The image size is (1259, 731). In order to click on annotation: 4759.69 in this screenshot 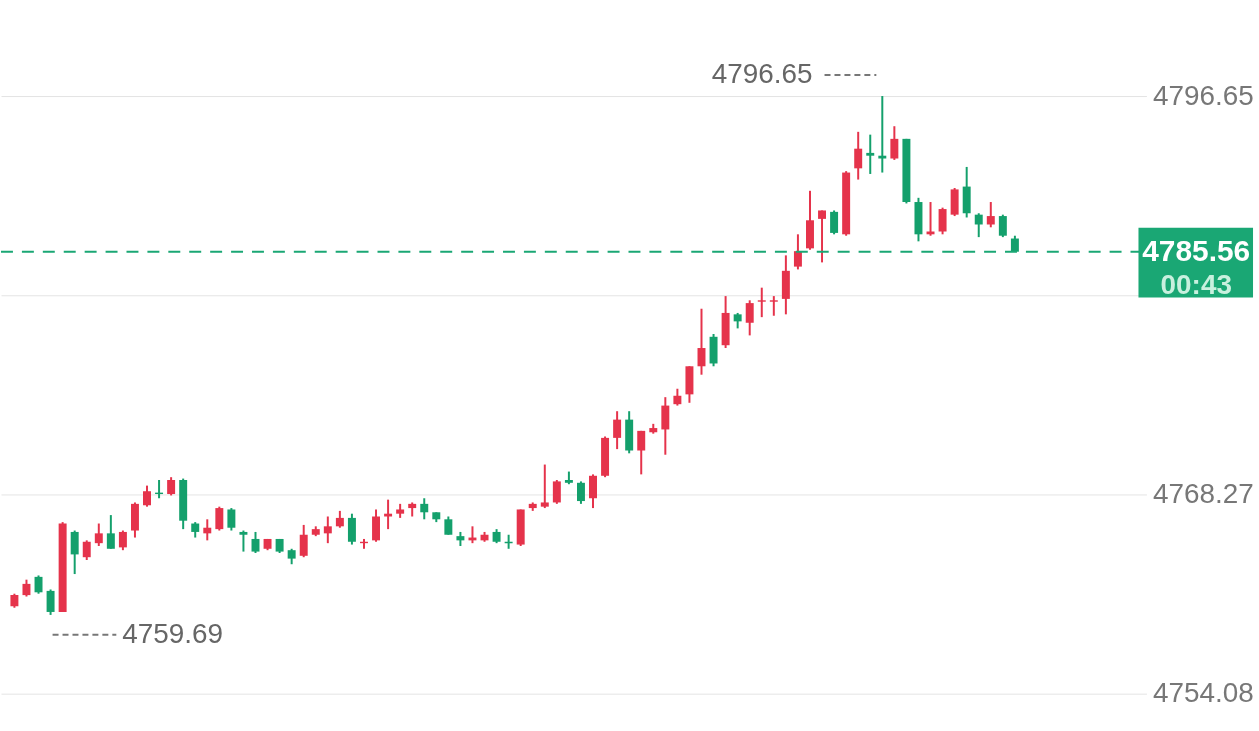, I will do `click(173, 633)`.